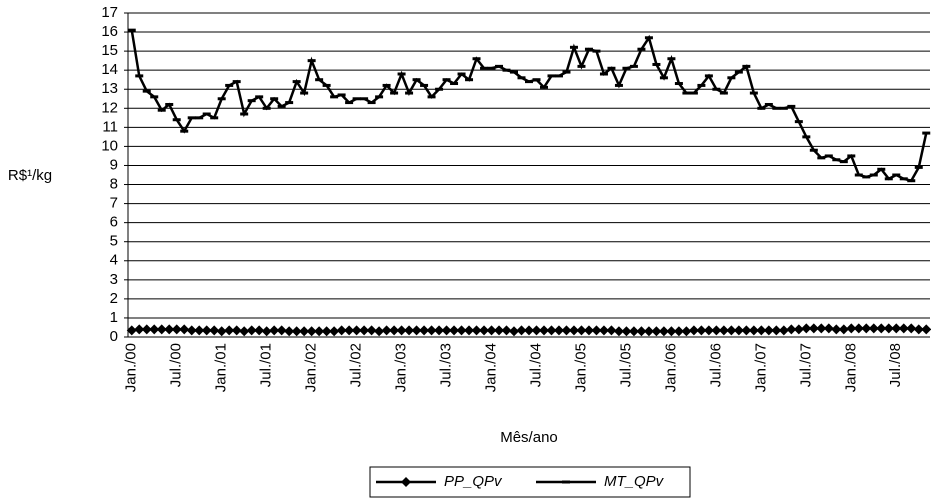 Image resolution: width=931 pixels, height=498 pixels. What do you see at coordinates (670, 367) in the screenshot?
I see `x-tick-label: Jan./06` at bounding box center [670, 367].